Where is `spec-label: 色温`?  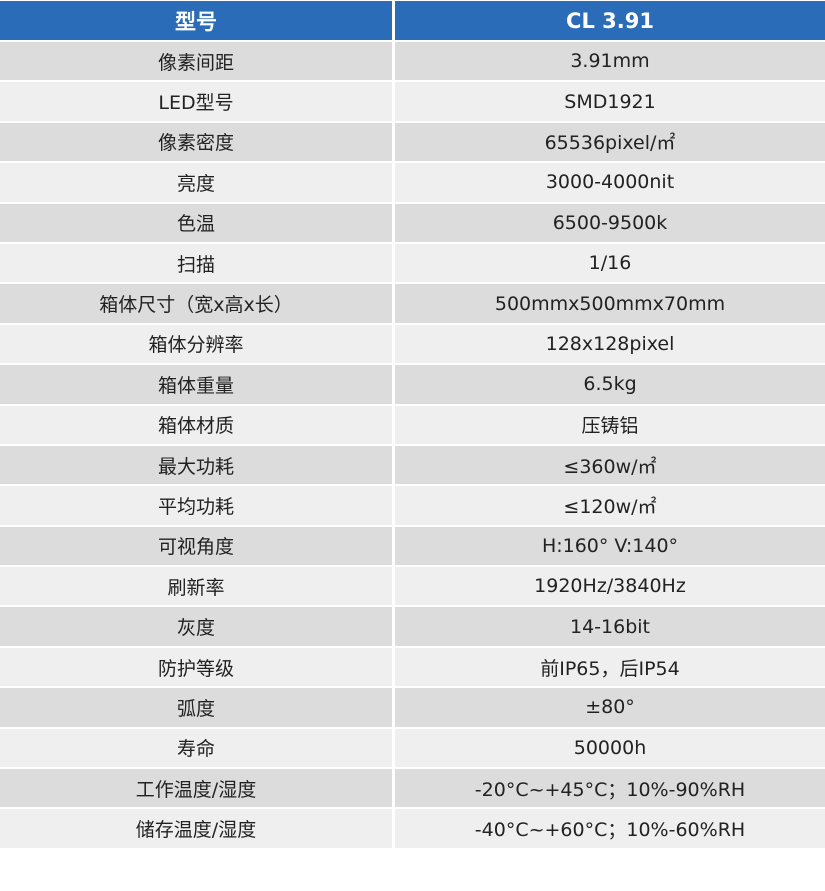 spec-label: 色温 is located at coordinates (196, 222).